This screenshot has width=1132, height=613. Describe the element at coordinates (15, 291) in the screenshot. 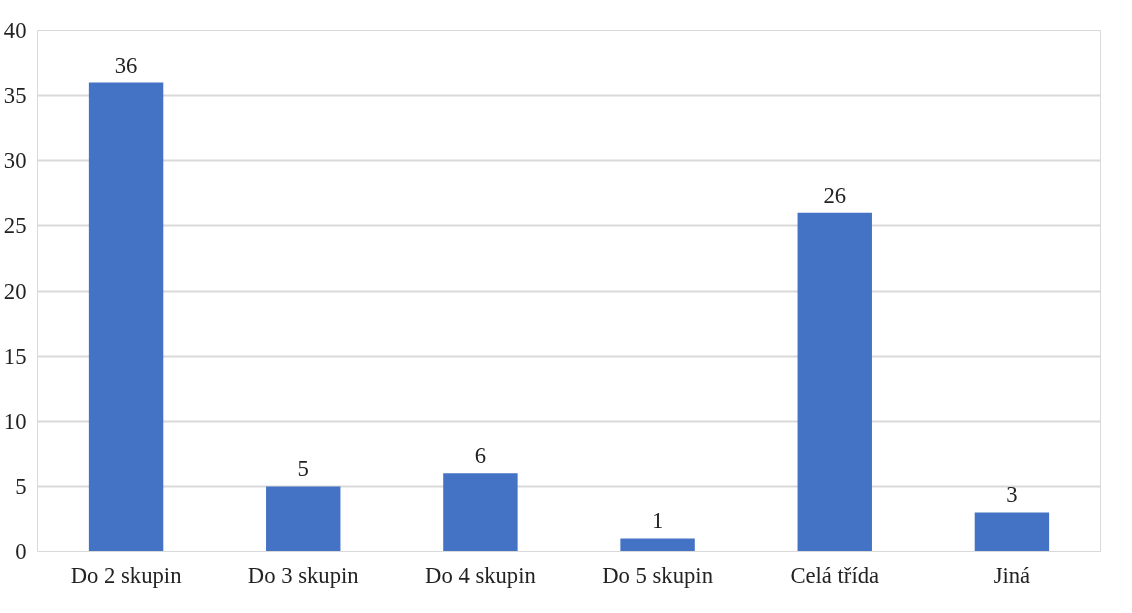

I see `y-tick-label: 20` at that location.